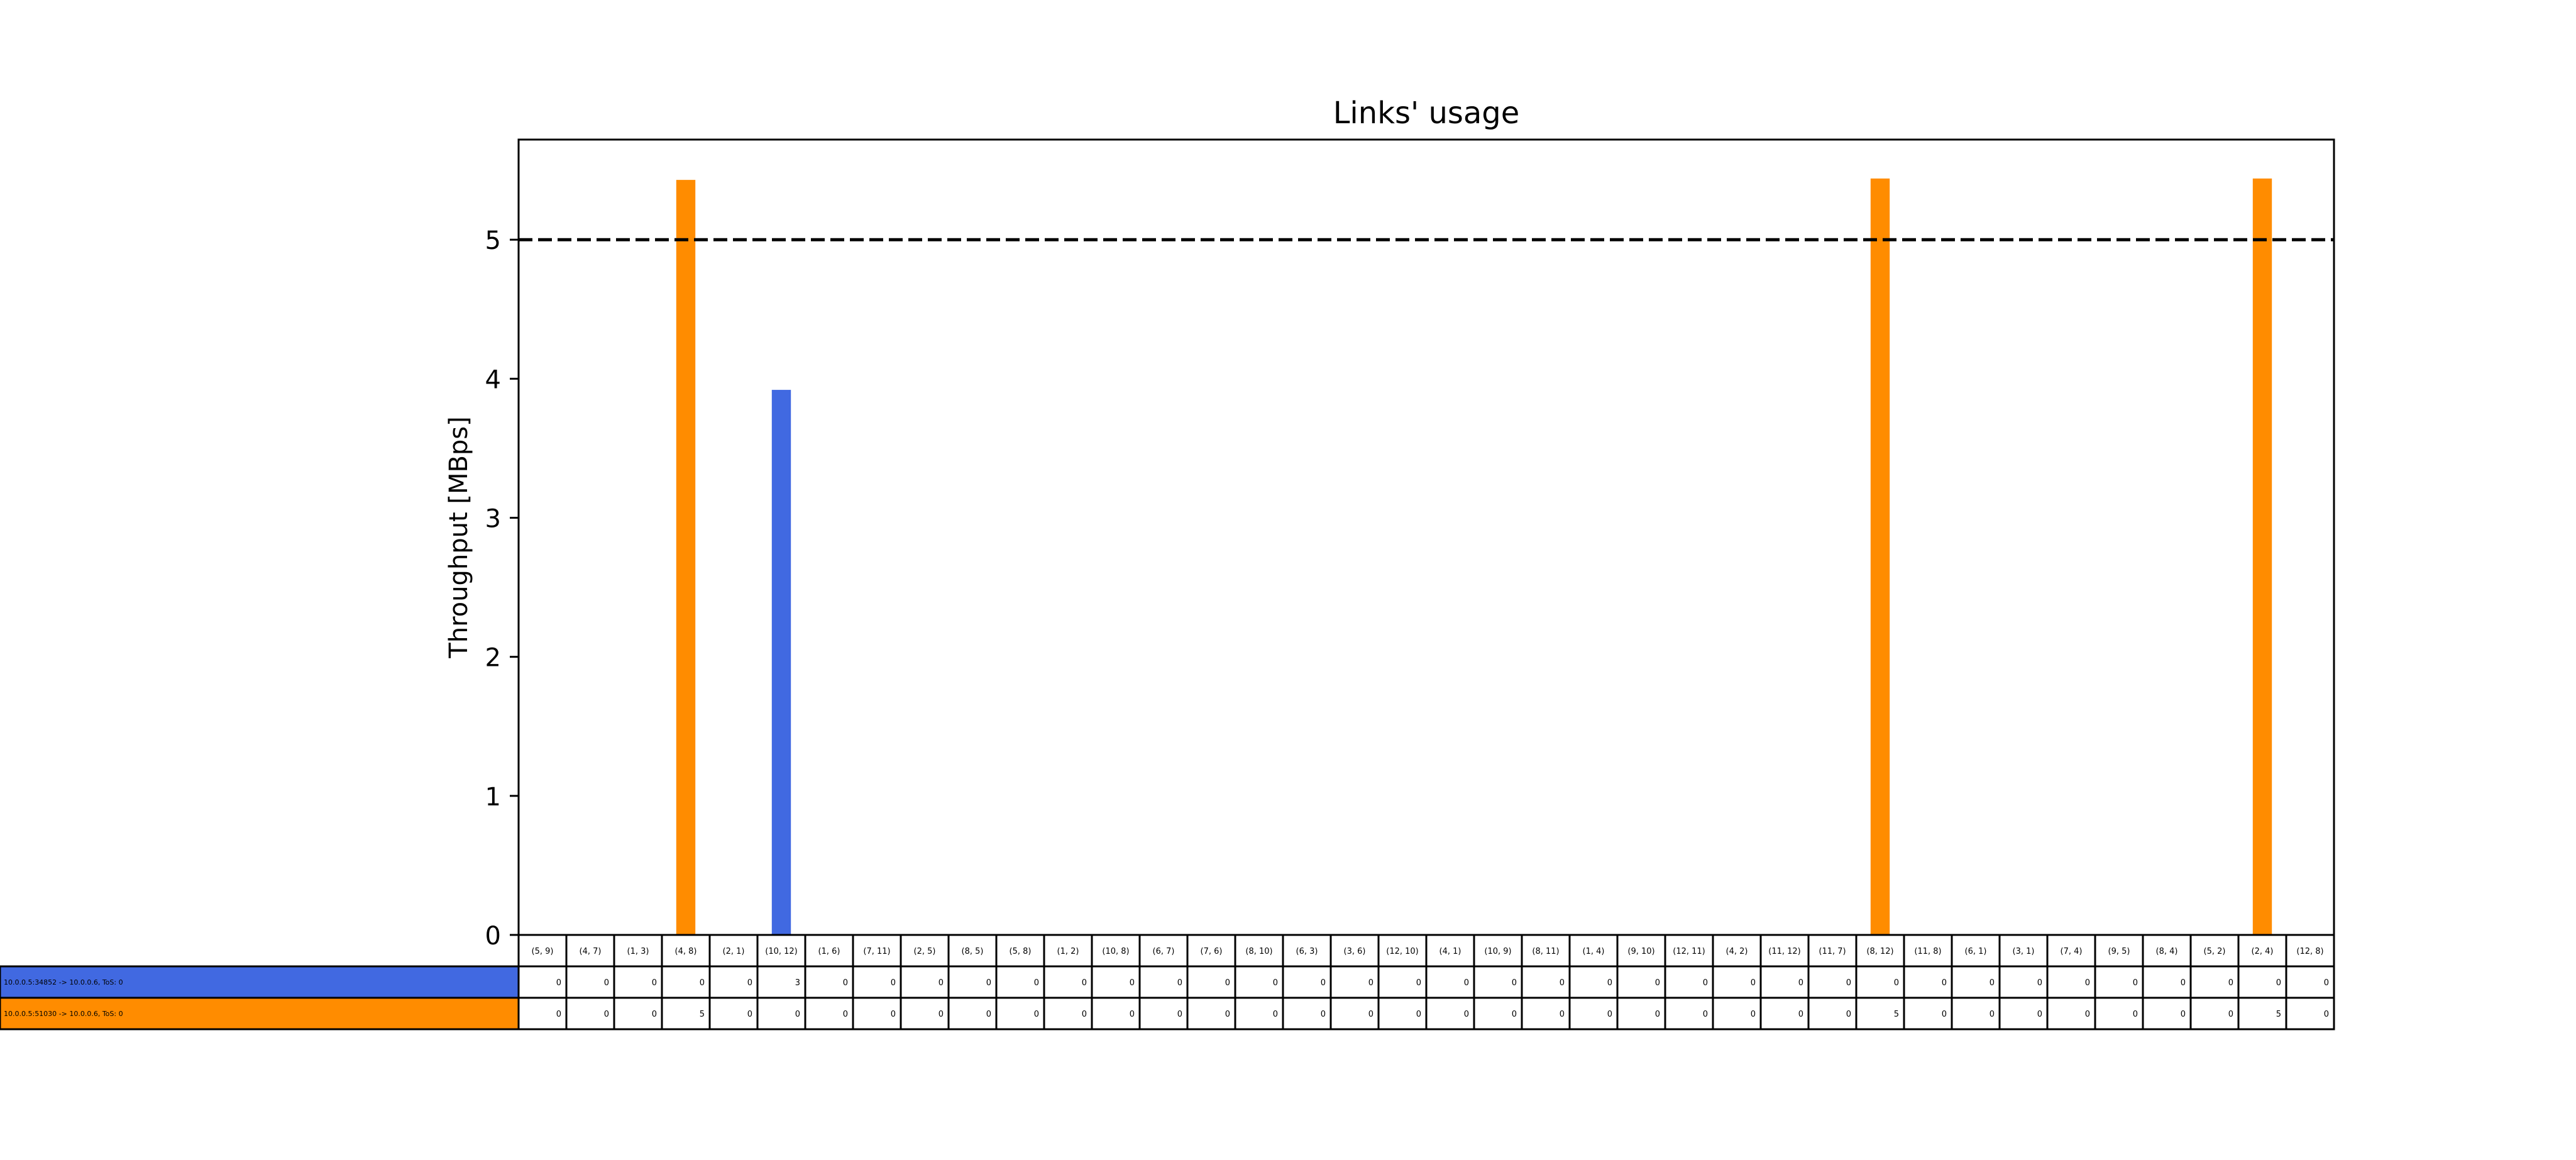 The width and height of the screenshot is (2576, 1160). What do you see at coordinates (1426, 113) in the screenshot?
I see `chart-title: Links' usage` at bounding box center [1426, 113].